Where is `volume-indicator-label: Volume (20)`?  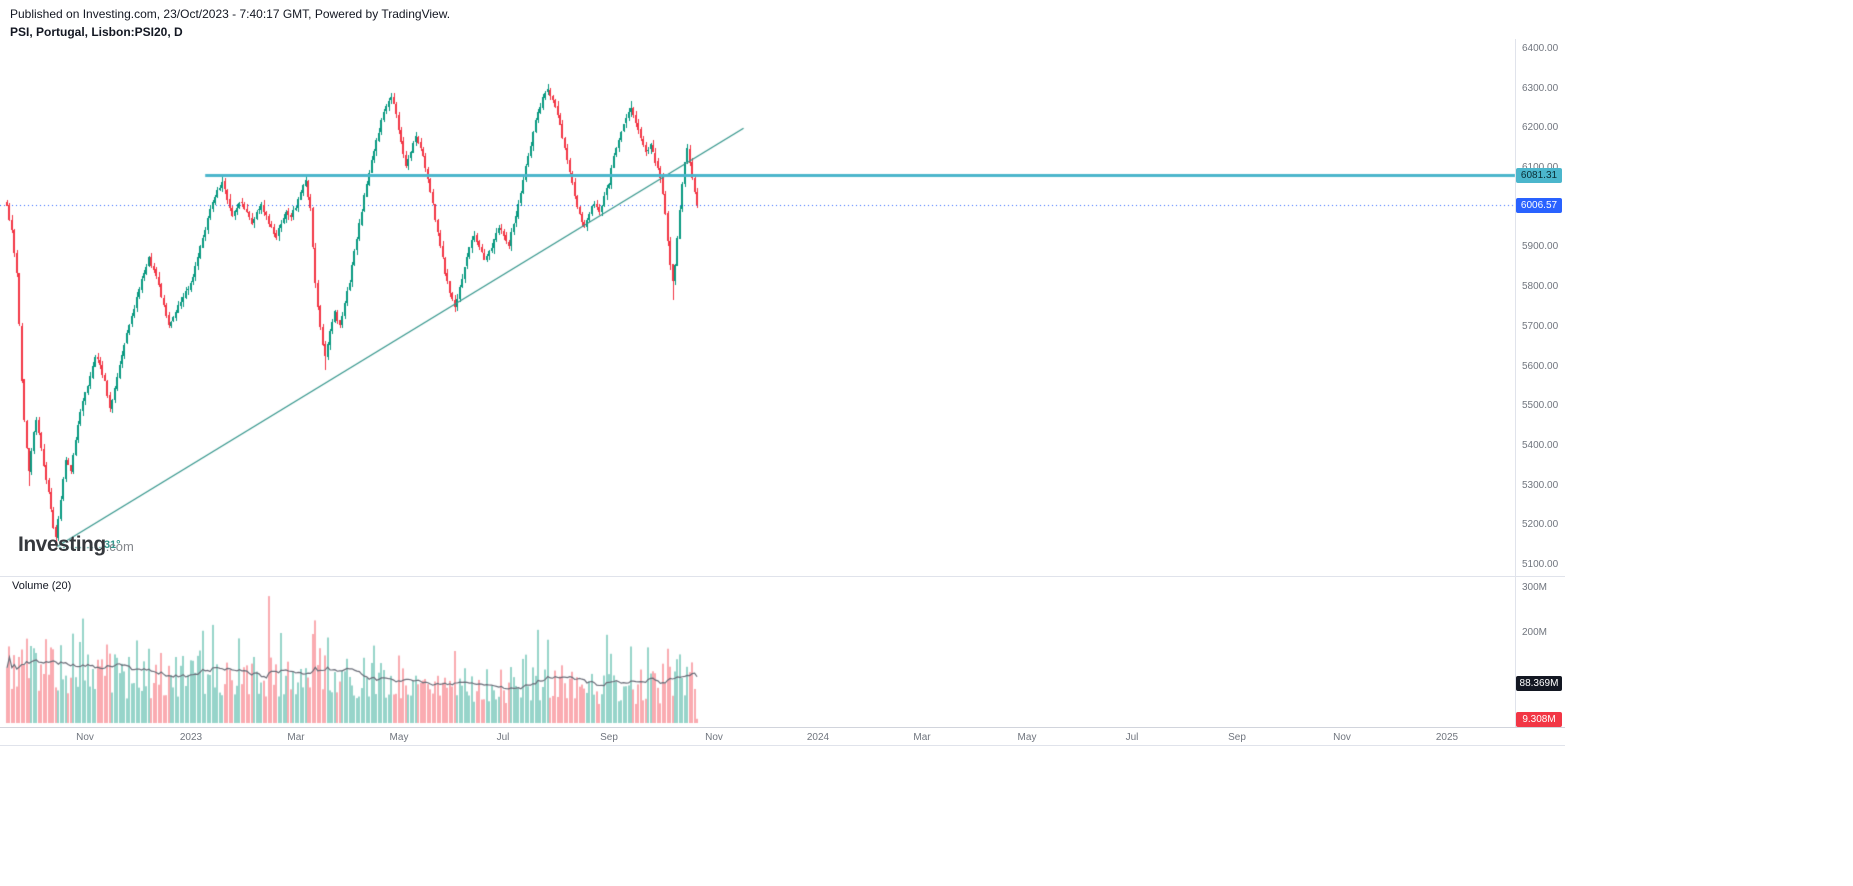
volume-indicator-label: Volume (20) is located at coordinates (42, 586).